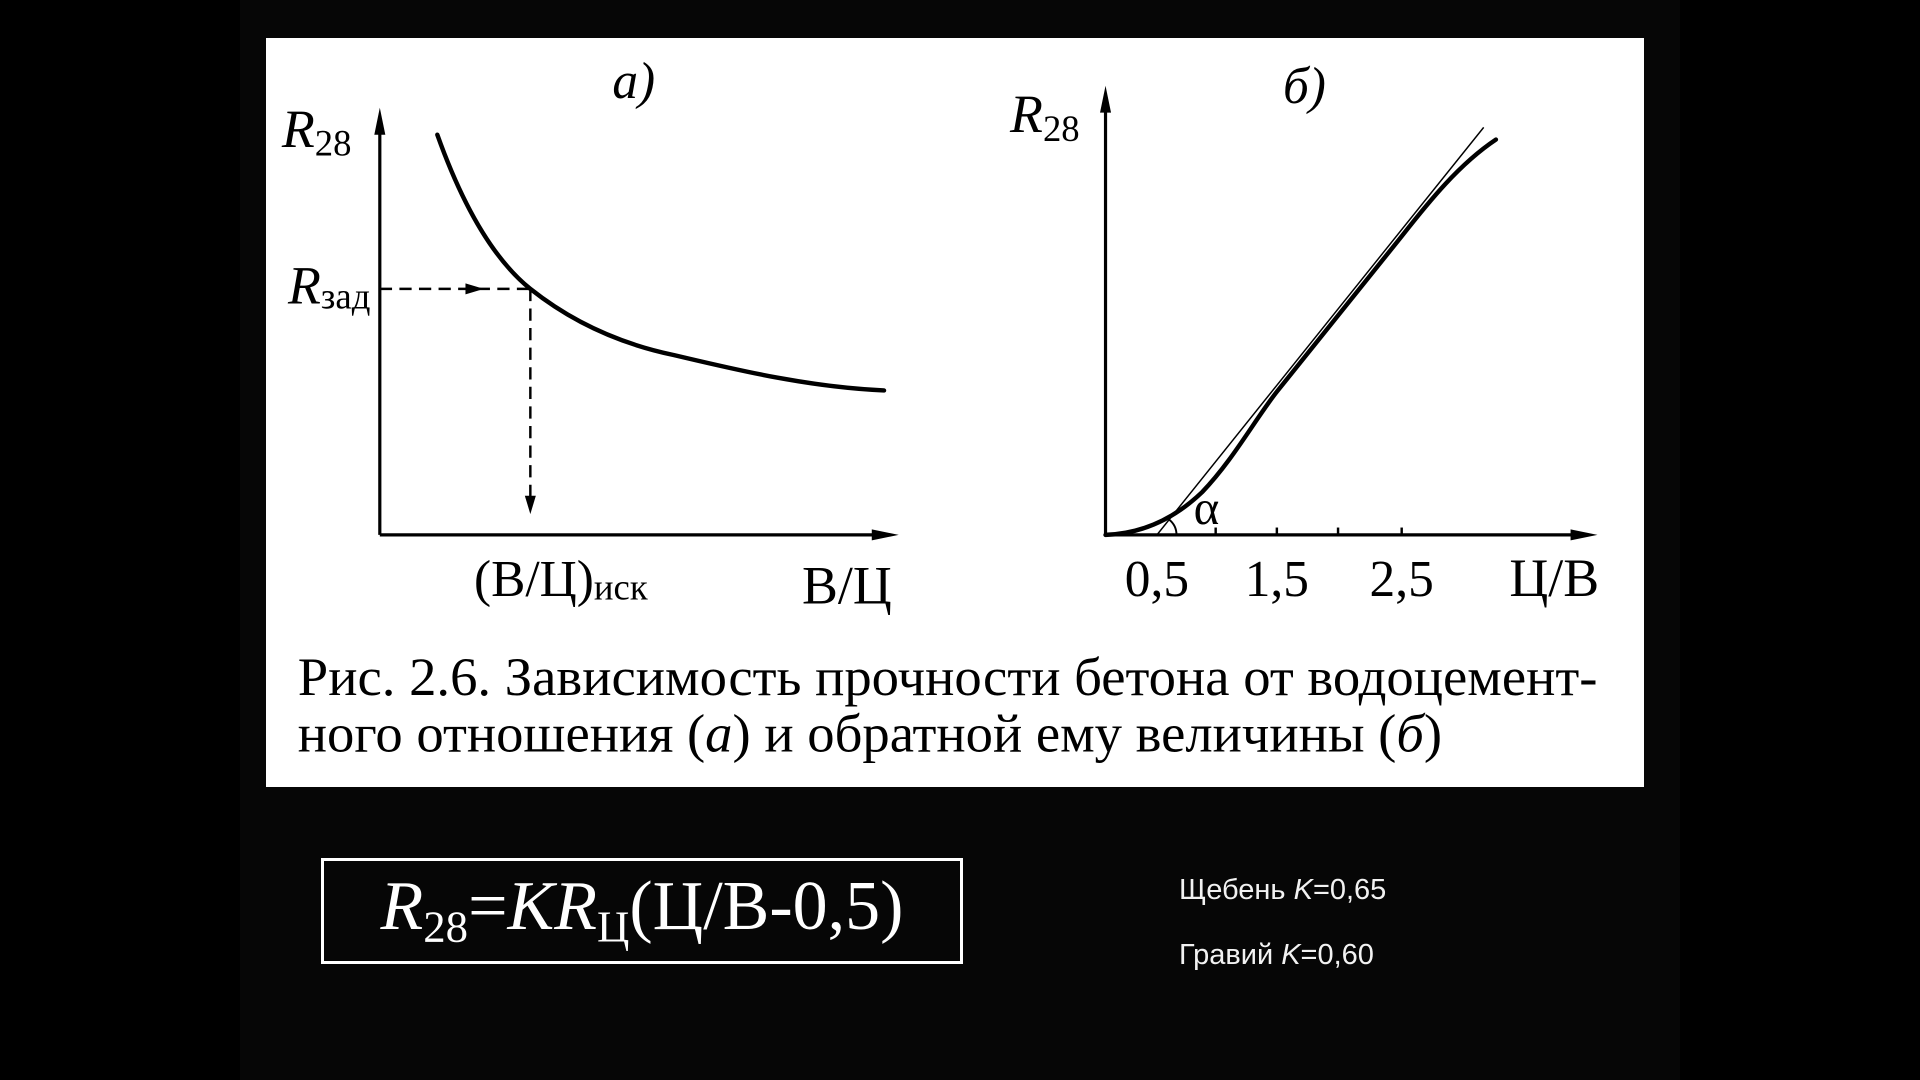 The image size is (1920, 1080). I want to click on formula-cement-symbol: R, so click(576, 907).